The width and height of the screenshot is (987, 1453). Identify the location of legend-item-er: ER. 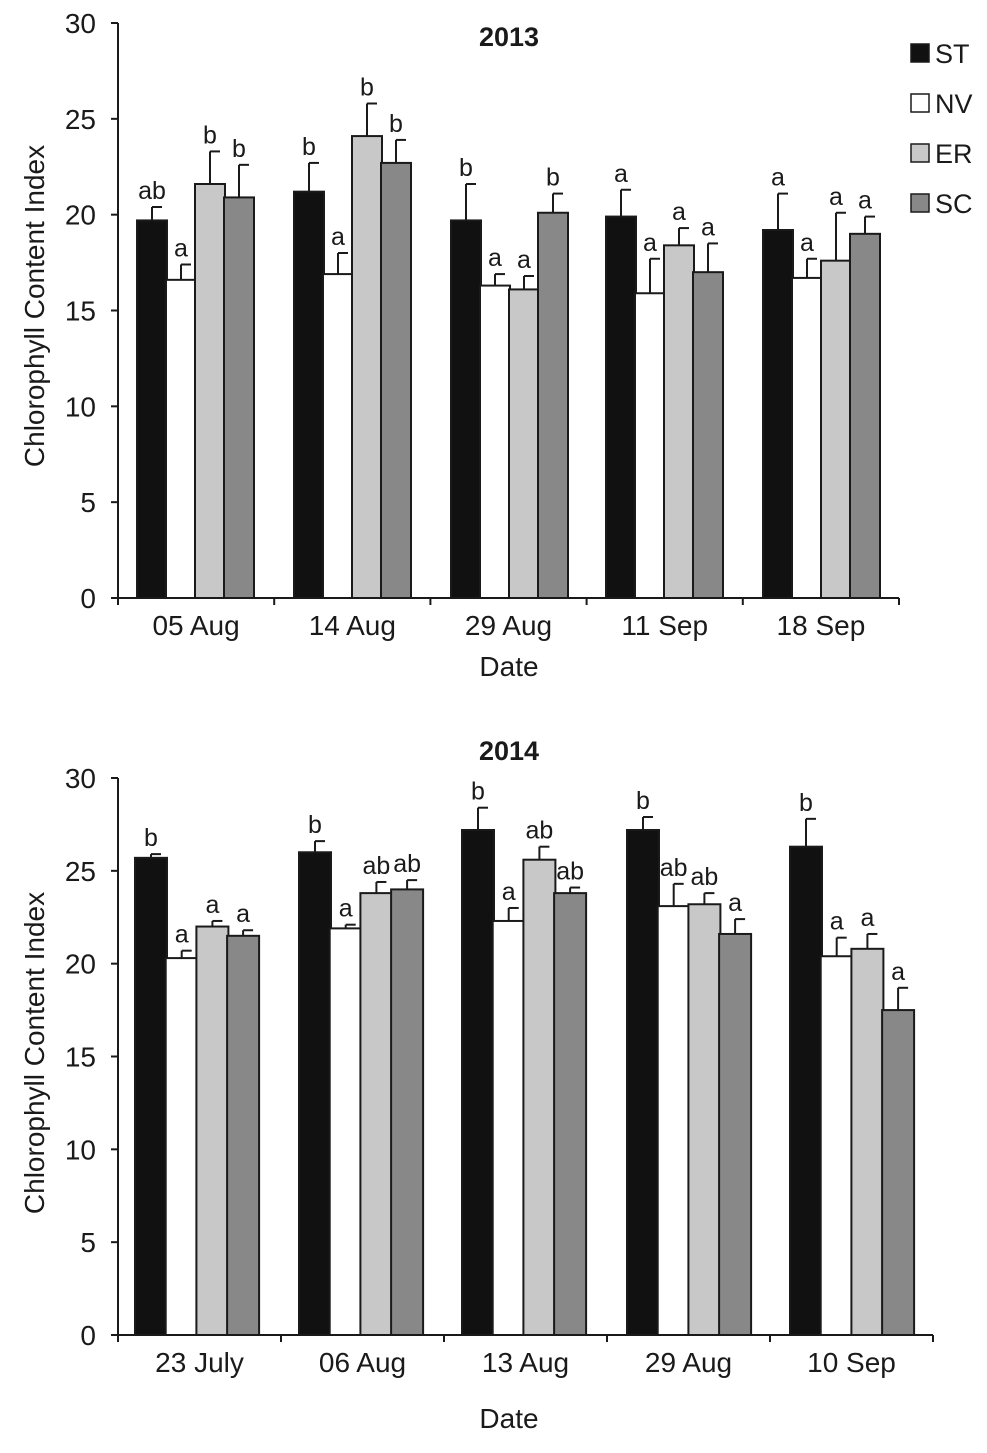
(941, 154).